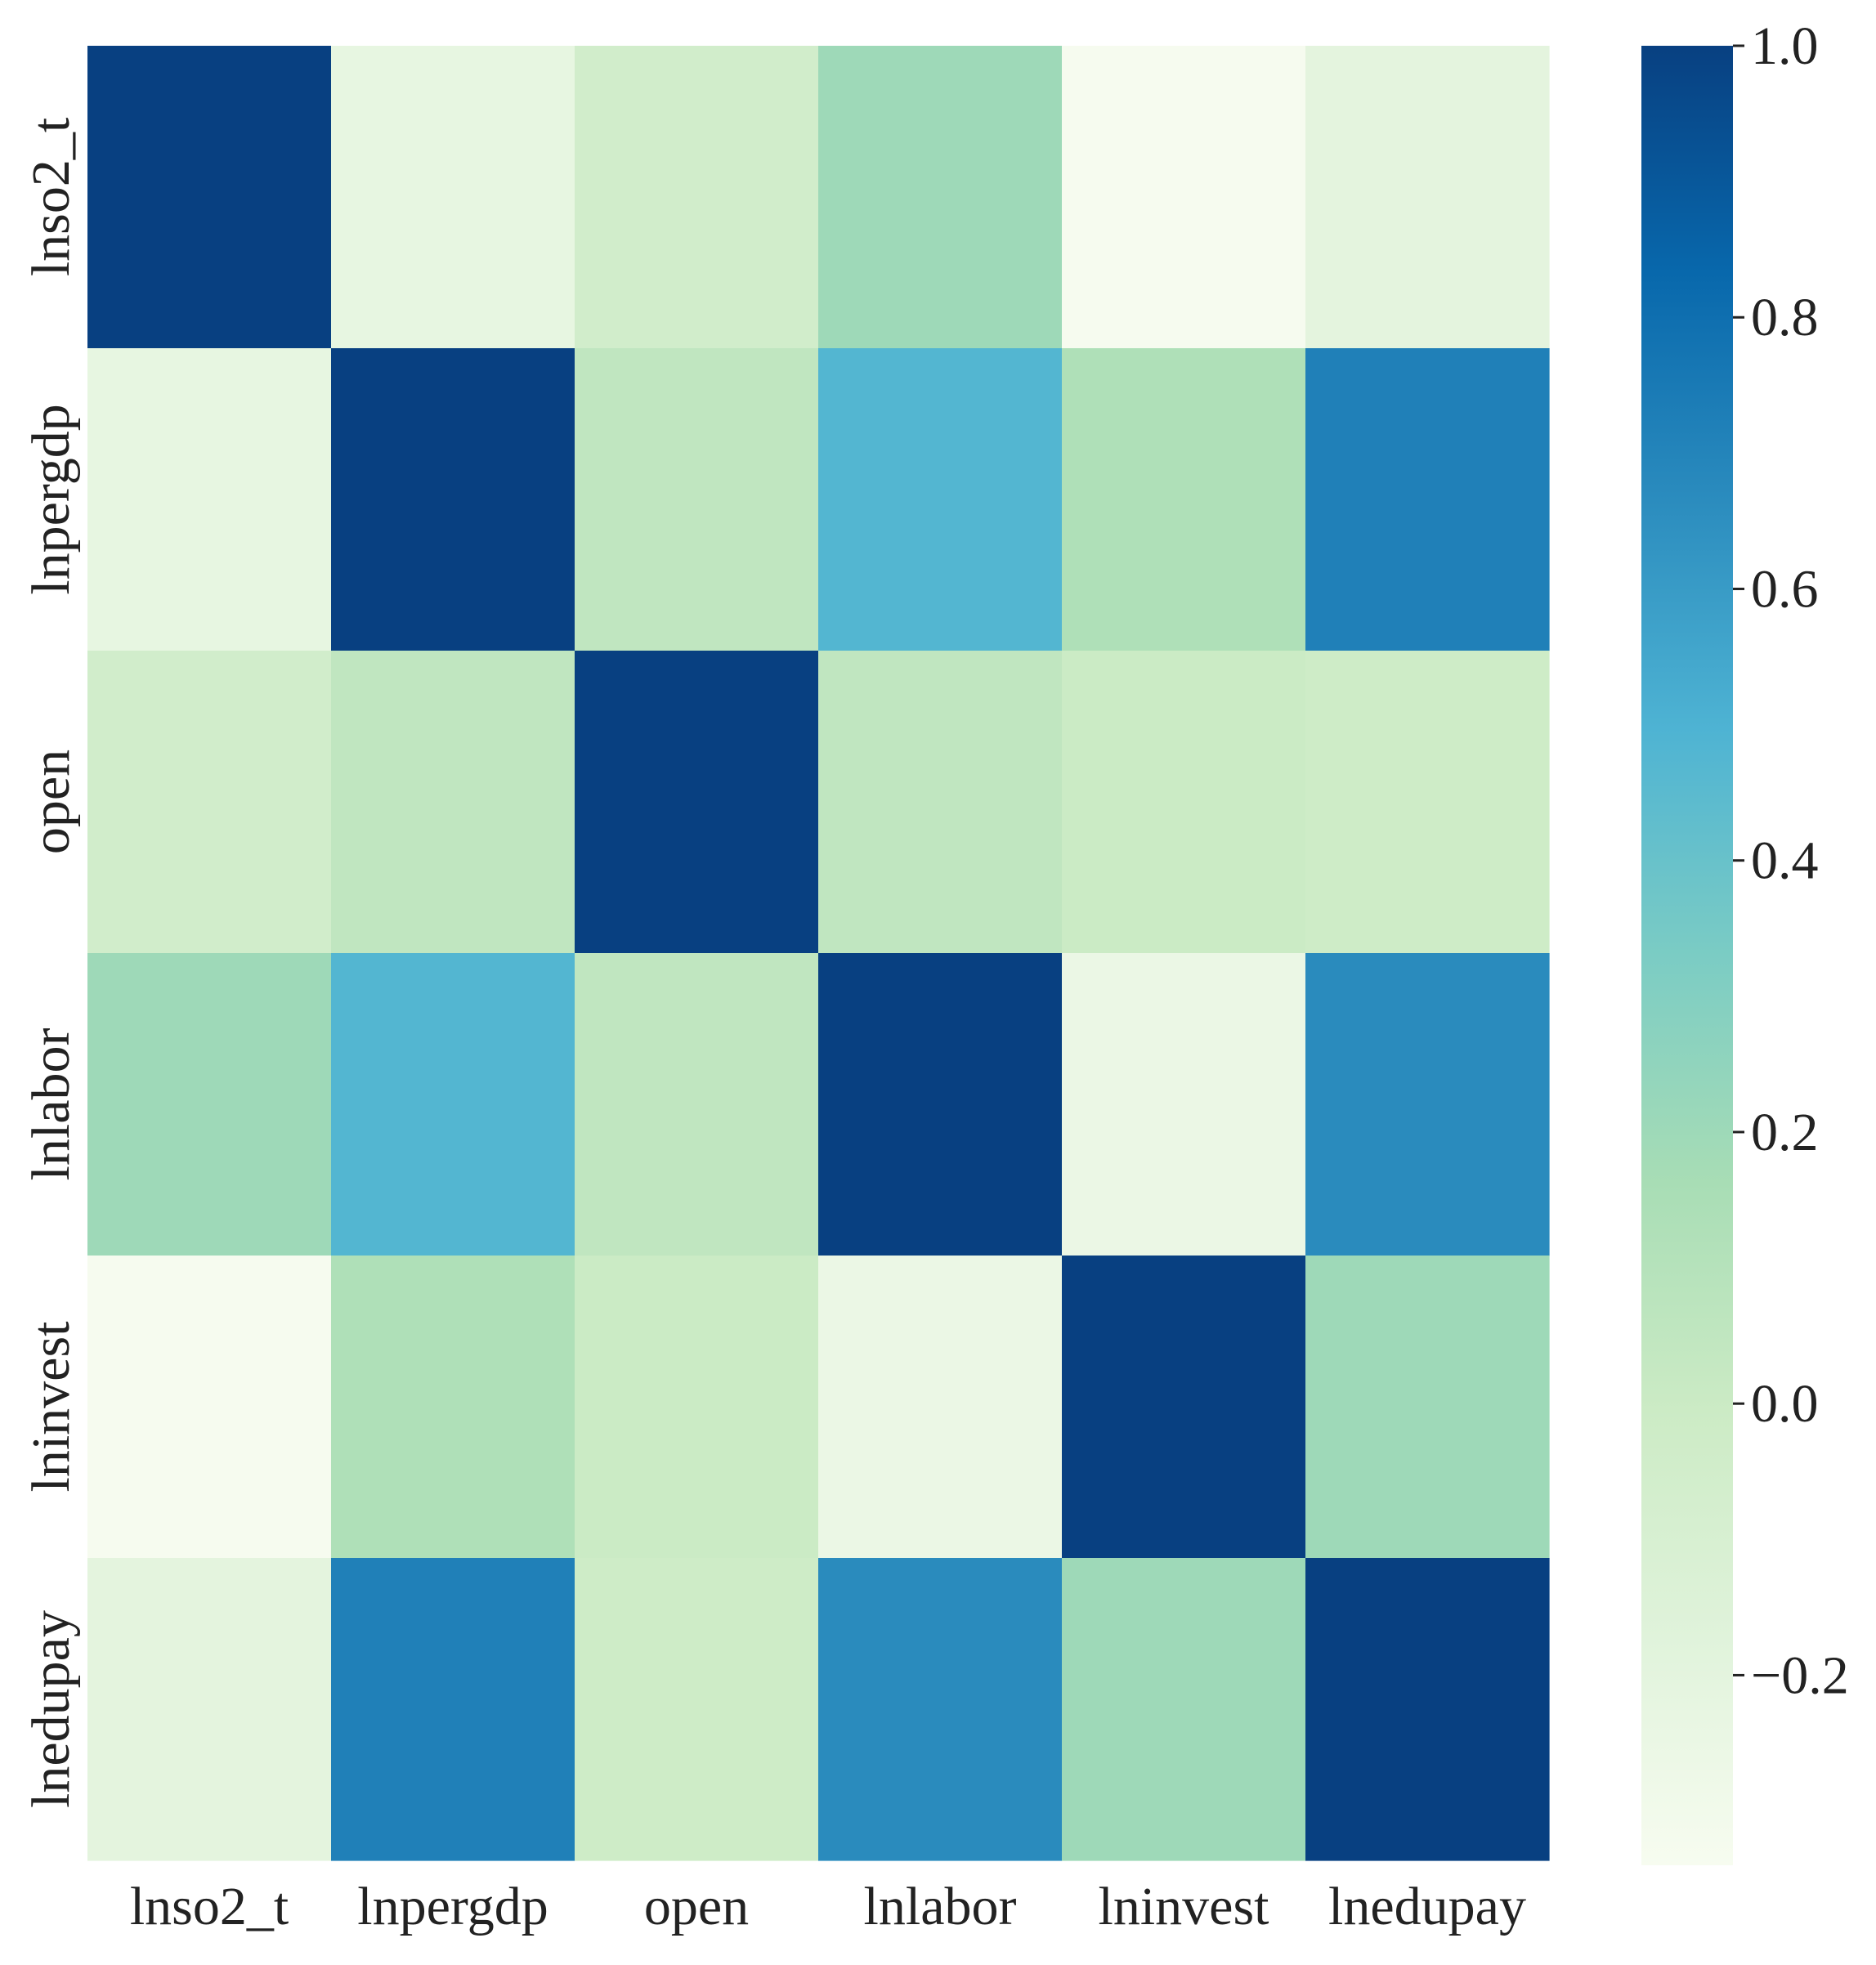  What do you see at coordinates (940, 1105) in the screenshot?
I see `heatmap-cell-lnlabor-lnlabor` at bounding box center [940, 1105].